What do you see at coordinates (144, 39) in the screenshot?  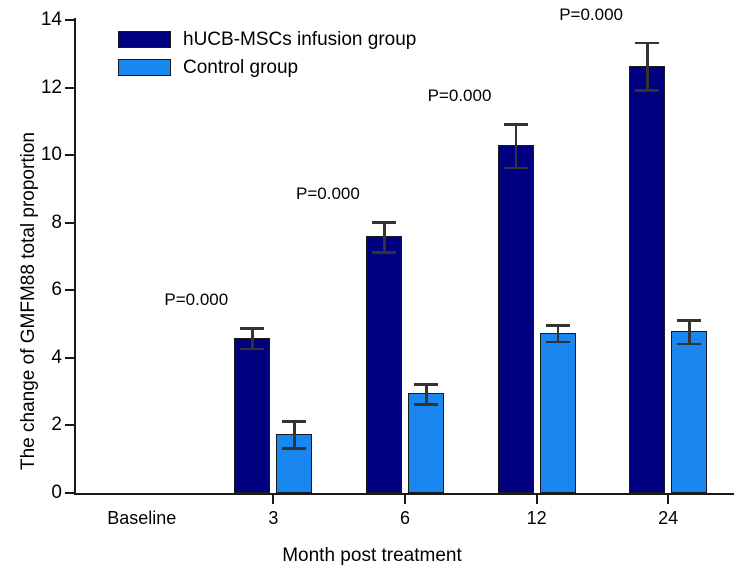 I see `legend-swatch-treatment-icon` at bounding box center [144, 39].